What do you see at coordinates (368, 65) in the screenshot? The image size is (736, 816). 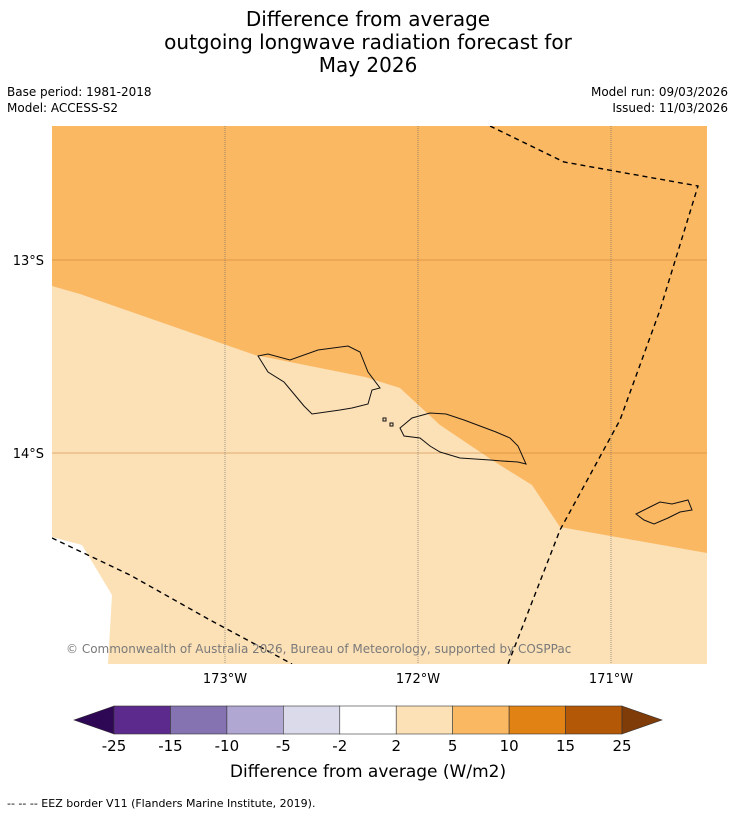 I see `title-line-3: May 2026` at bounding box center [368, 65].